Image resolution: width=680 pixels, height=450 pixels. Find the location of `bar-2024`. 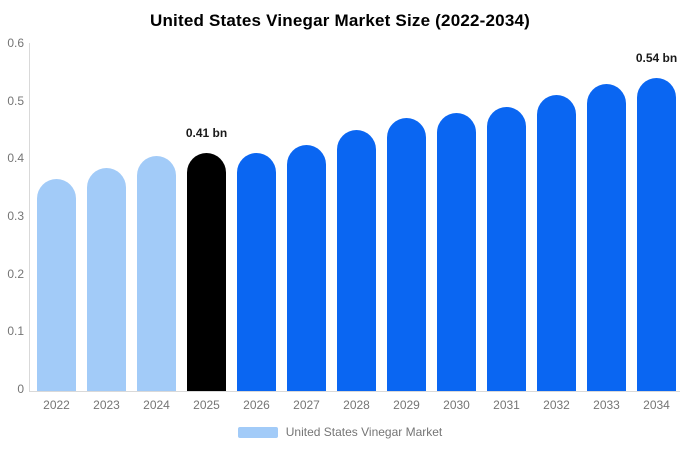

bar-2024 is located at coordinates (156, 273).